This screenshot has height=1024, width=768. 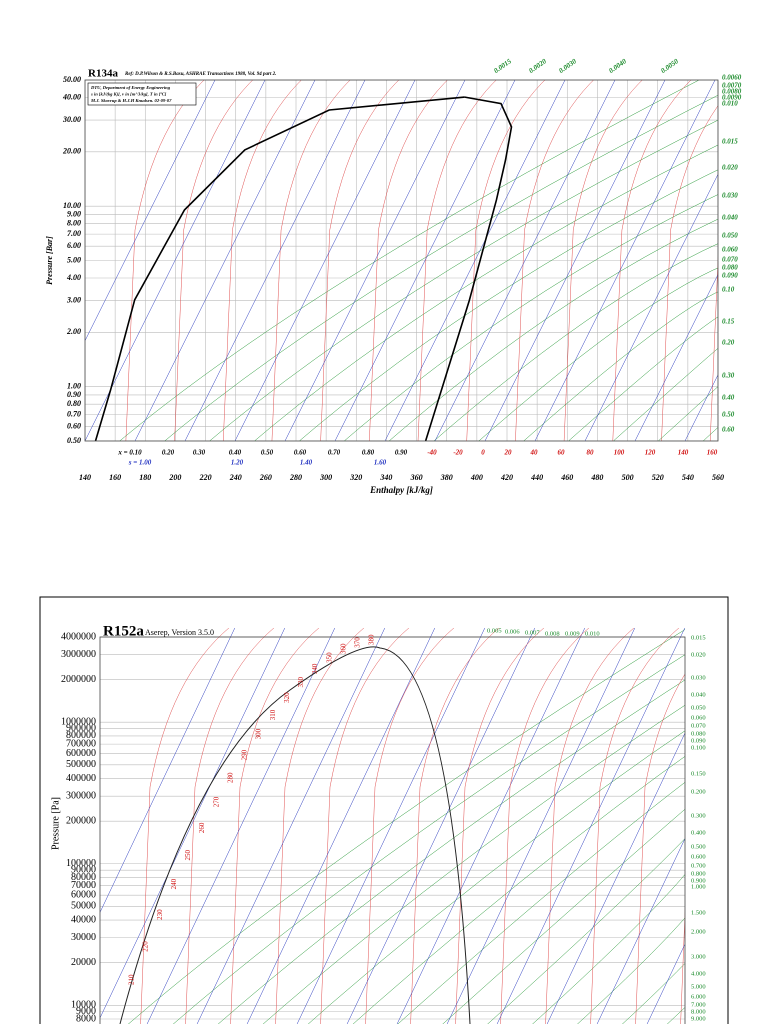 I want to click on volume-label: 3.000, so click(x=698, y=956).